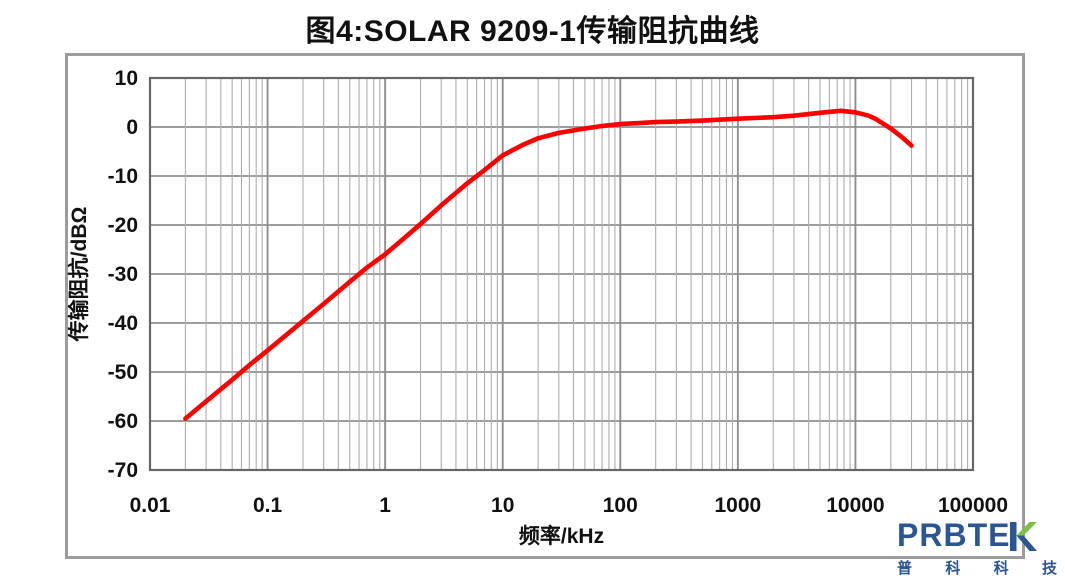 The width and height of the screenshot is (1065, 579). What do you see at coordinates (502, 505) in the screenshot?
I see `x-tick-label: 10` at bounding box center [502, 505].